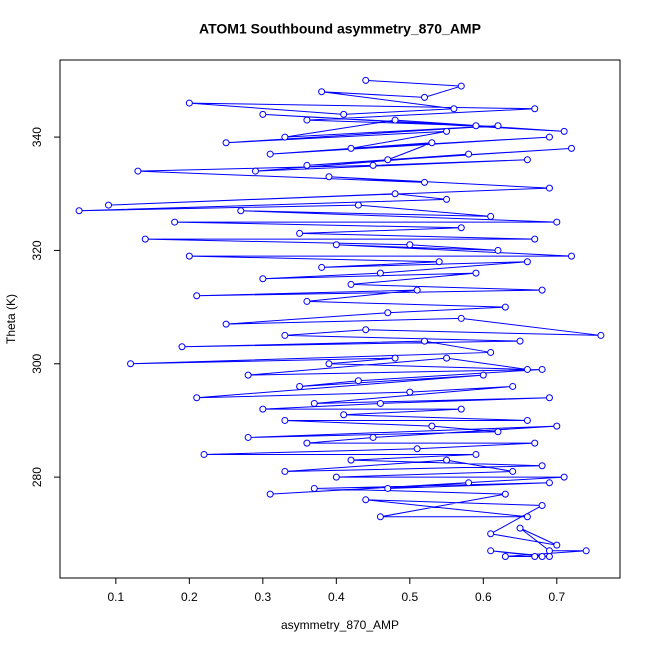 Image resolution: width=650 pixels, height=650 pixels. I want to click on x-tick-label: 0.2, so click(189, 597).